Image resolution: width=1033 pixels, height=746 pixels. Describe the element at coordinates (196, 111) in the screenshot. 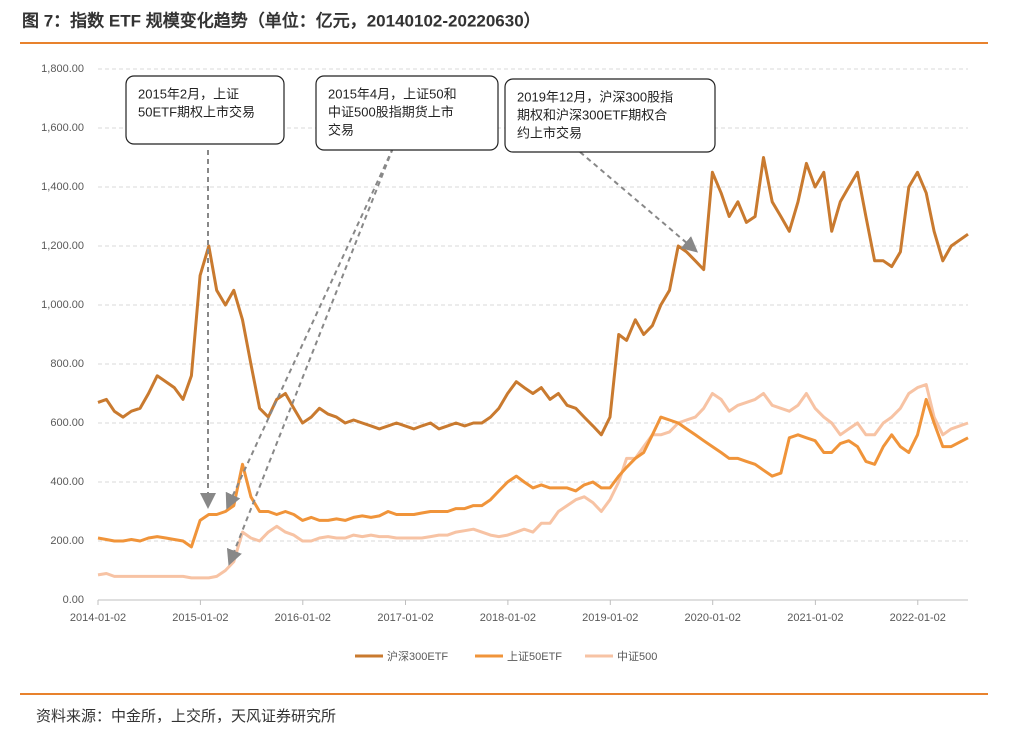

I see `callout-text: 50ETF期权上市交易` at that location.